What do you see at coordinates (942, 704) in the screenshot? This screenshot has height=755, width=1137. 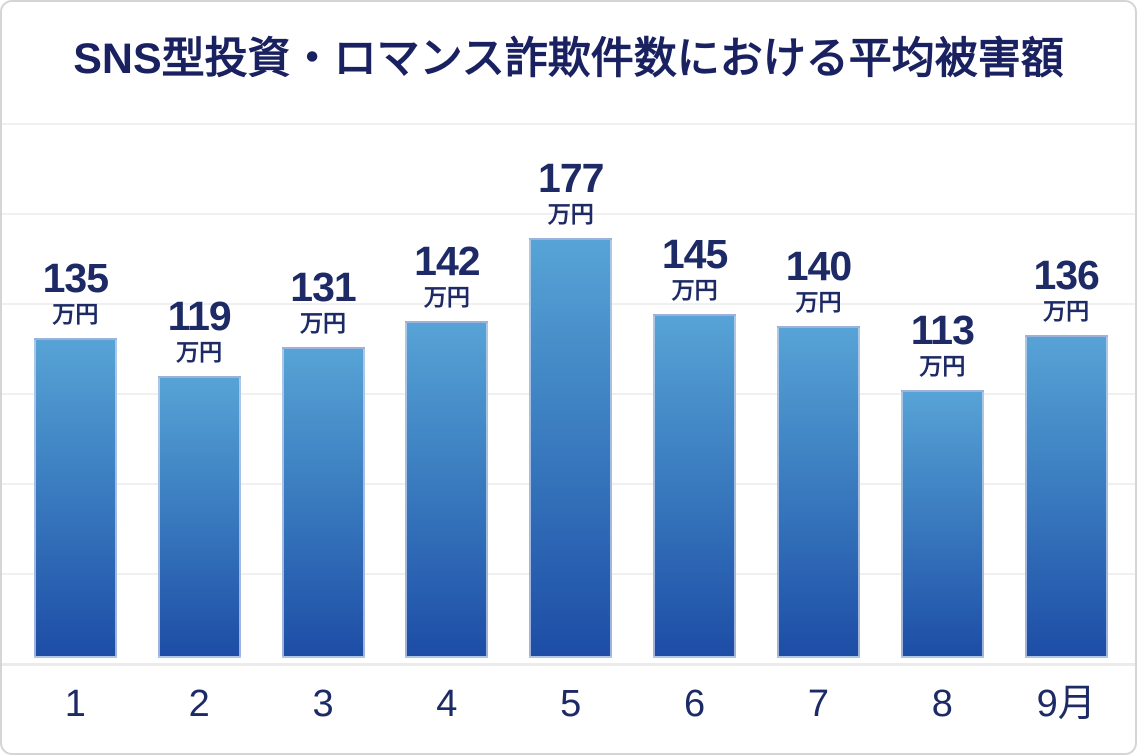 I see `x-axis-label: 8` at bounding box center [942, 704].